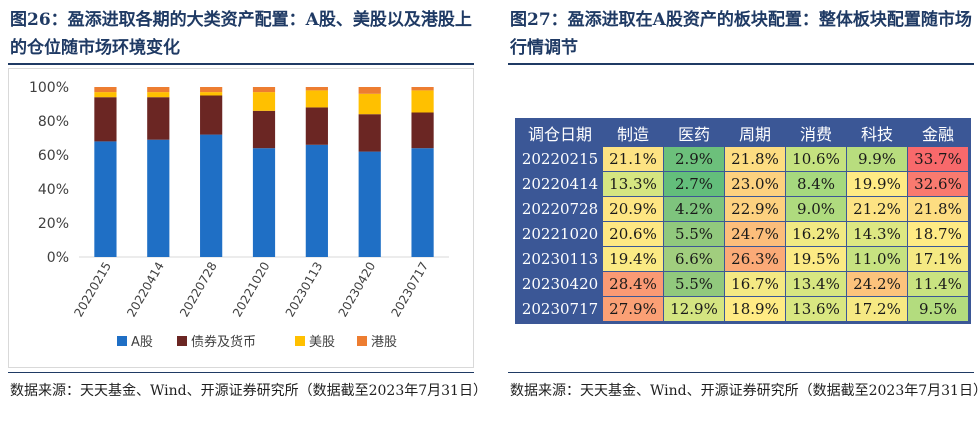 This screenshot has width=980, height=438. Describe the element at coordinates (241, 34) in the screenshot. I see `left-figure-title: 图26：盈添进取各期的大类资产配置：A股、美股以及港股上的仓位随市场环境变化` at that location.